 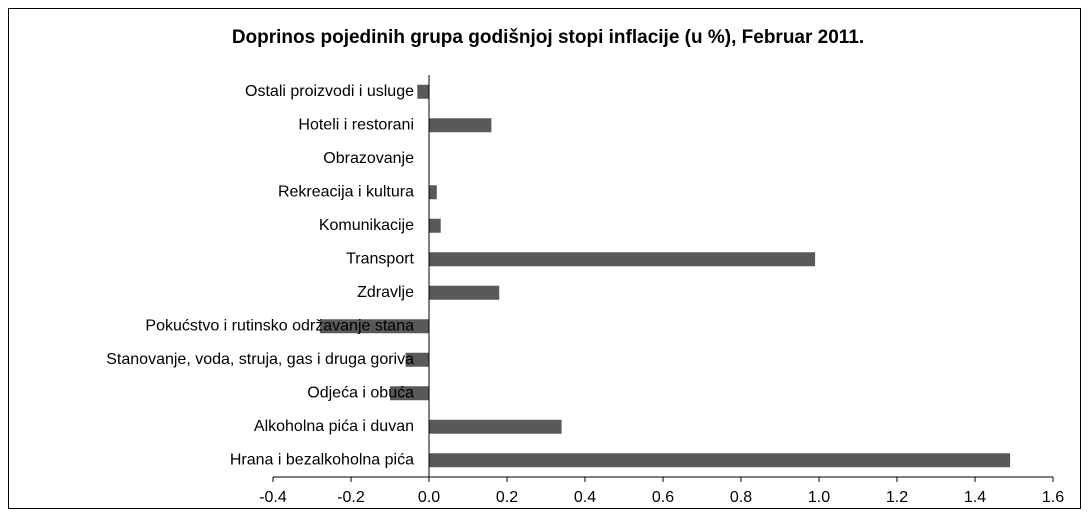 I want to click on x-tick-label: 1.6, so click(x=1053, y=497).